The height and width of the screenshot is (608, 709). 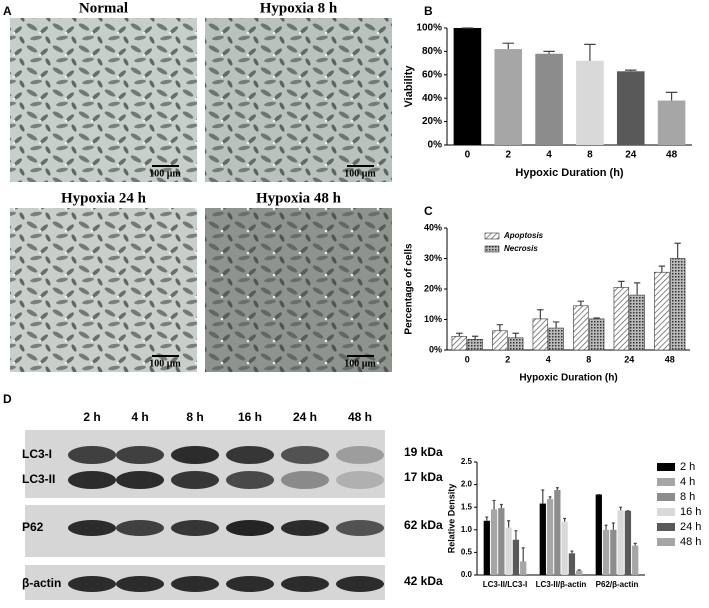 What do you see at coordinates (194, 417) in the screenshot?
I see `lane-label: 8 h` at bounding box center [194, 417].